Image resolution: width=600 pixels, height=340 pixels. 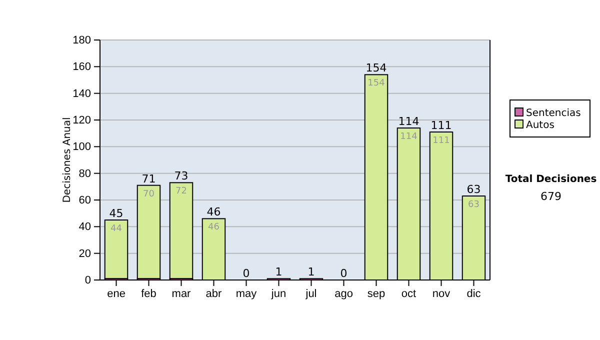 What do you see at coordinates (551, 196) in the screenshot?
I see `text: 679` at bounding box center [551, 196].